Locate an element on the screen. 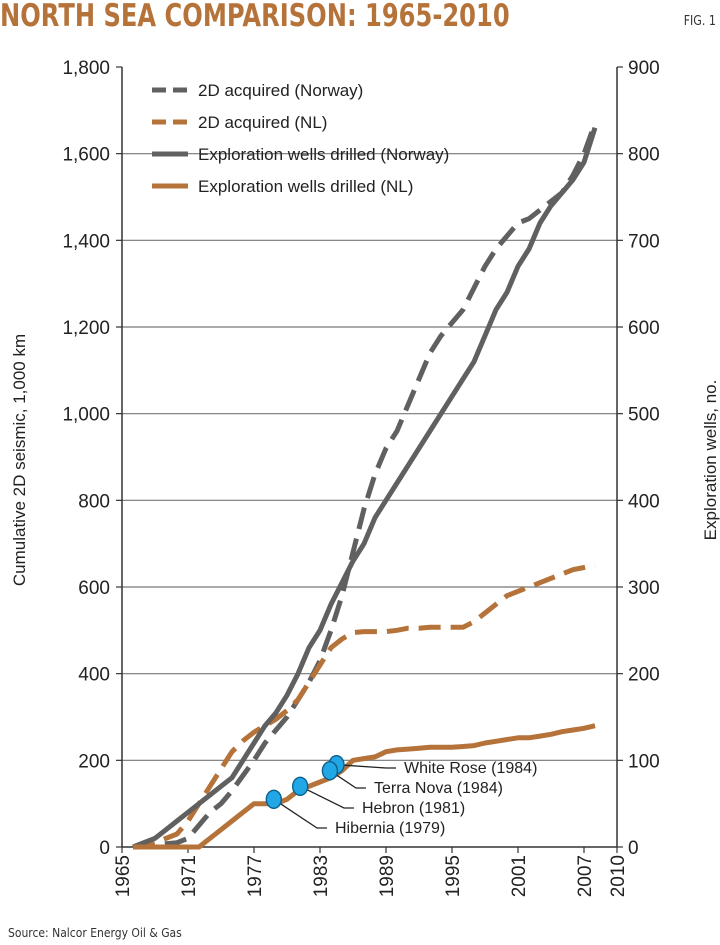 This screenshot has height=945, width=720. y-axis-label-left: Cumulative 2D seismic, 1,000 km is located at coordinates (19, 460).